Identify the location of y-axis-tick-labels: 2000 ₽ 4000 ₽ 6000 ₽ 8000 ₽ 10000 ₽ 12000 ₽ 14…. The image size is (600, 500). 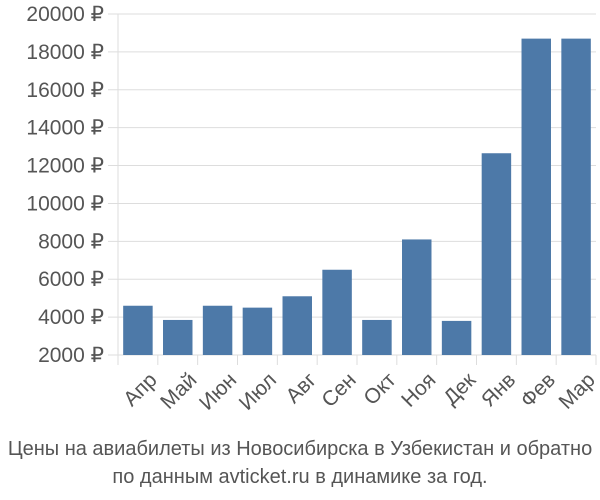
(65, 185).